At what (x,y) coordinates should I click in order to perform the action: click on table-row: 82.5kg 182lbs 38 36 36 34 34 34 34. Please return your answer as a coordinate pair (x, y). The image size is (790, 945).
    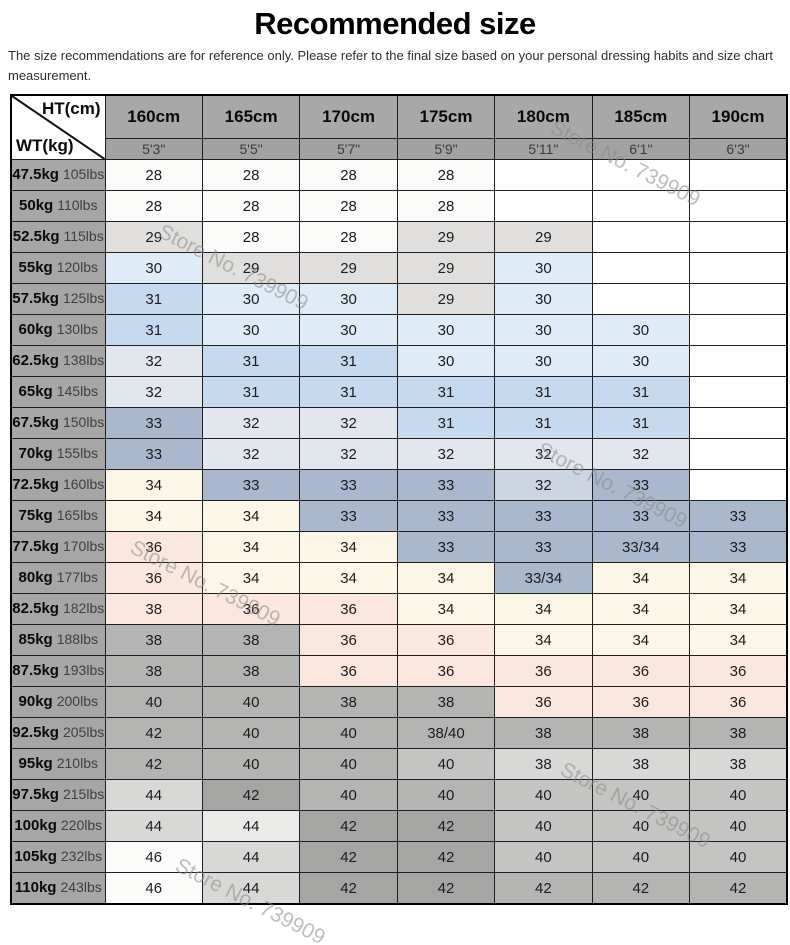
    Looking at the image, I should click on (399, 609).